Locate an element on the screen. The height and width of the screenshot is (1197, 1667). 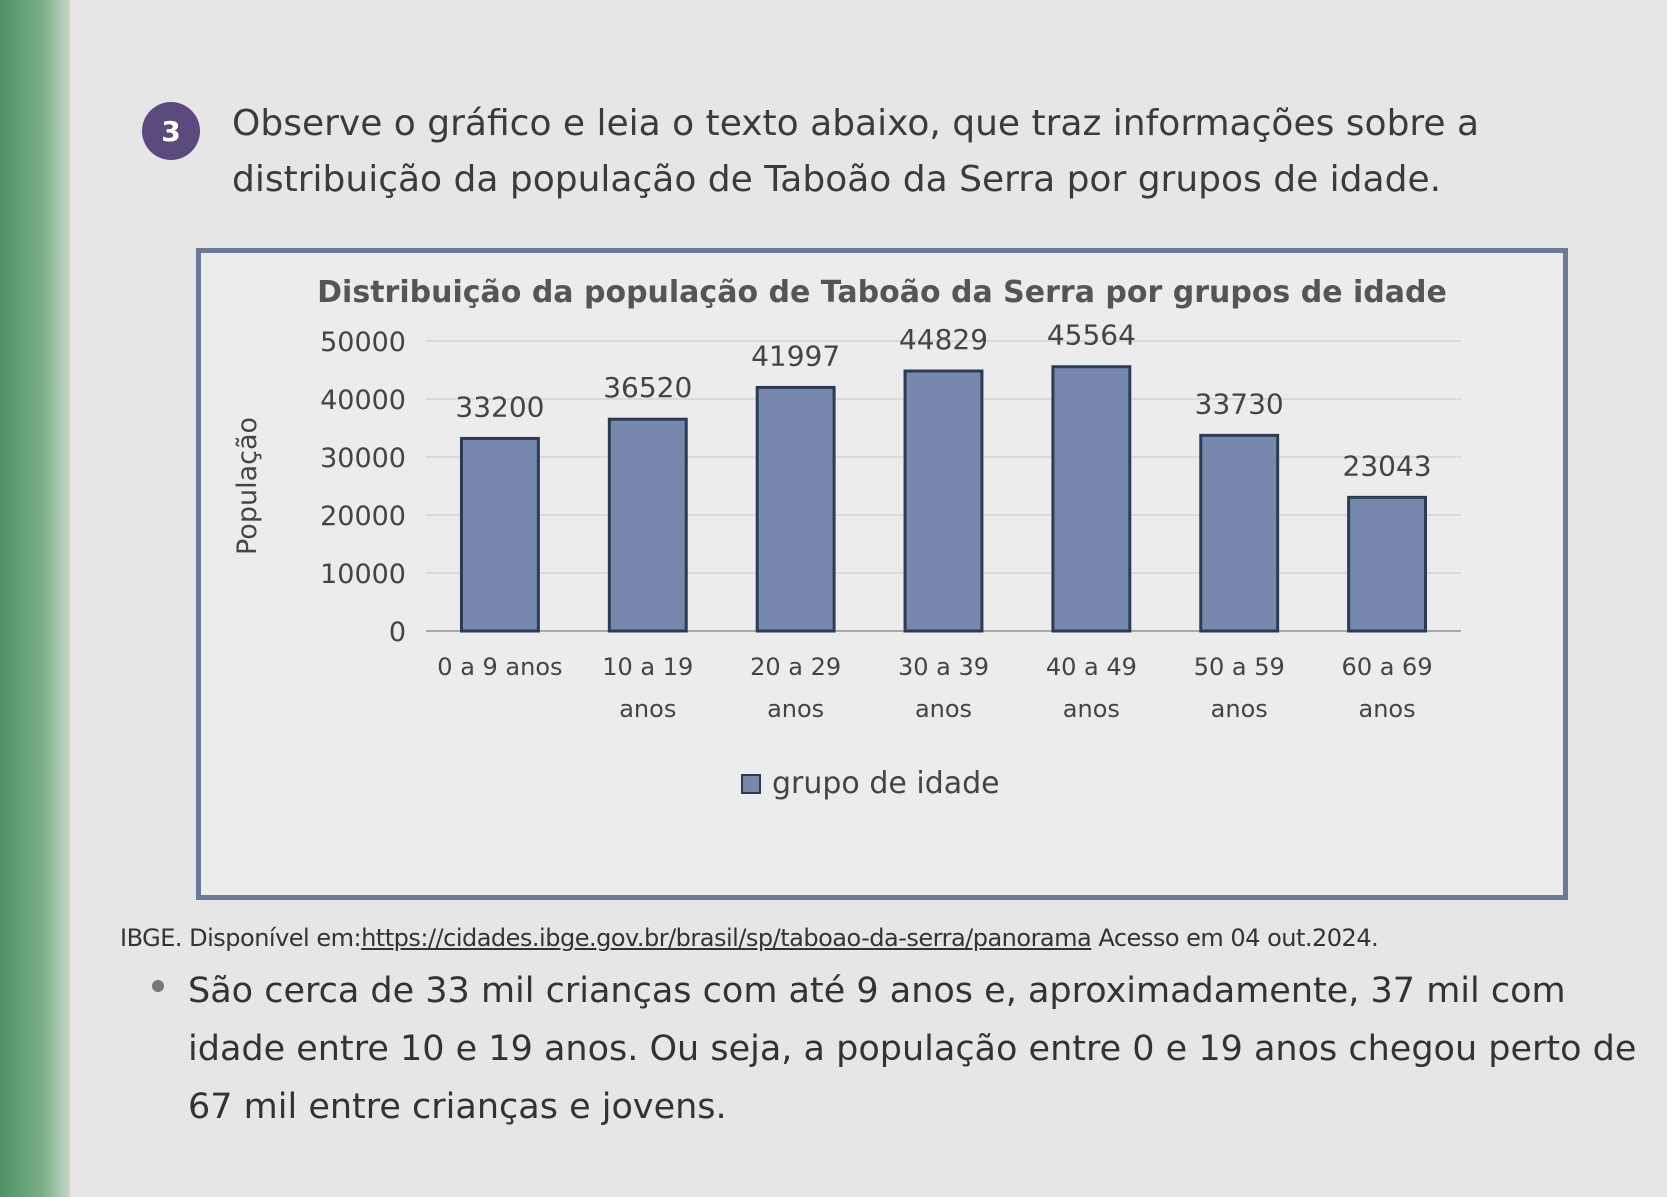
question-number-badge: 3 is located at coordinates (171, 131).